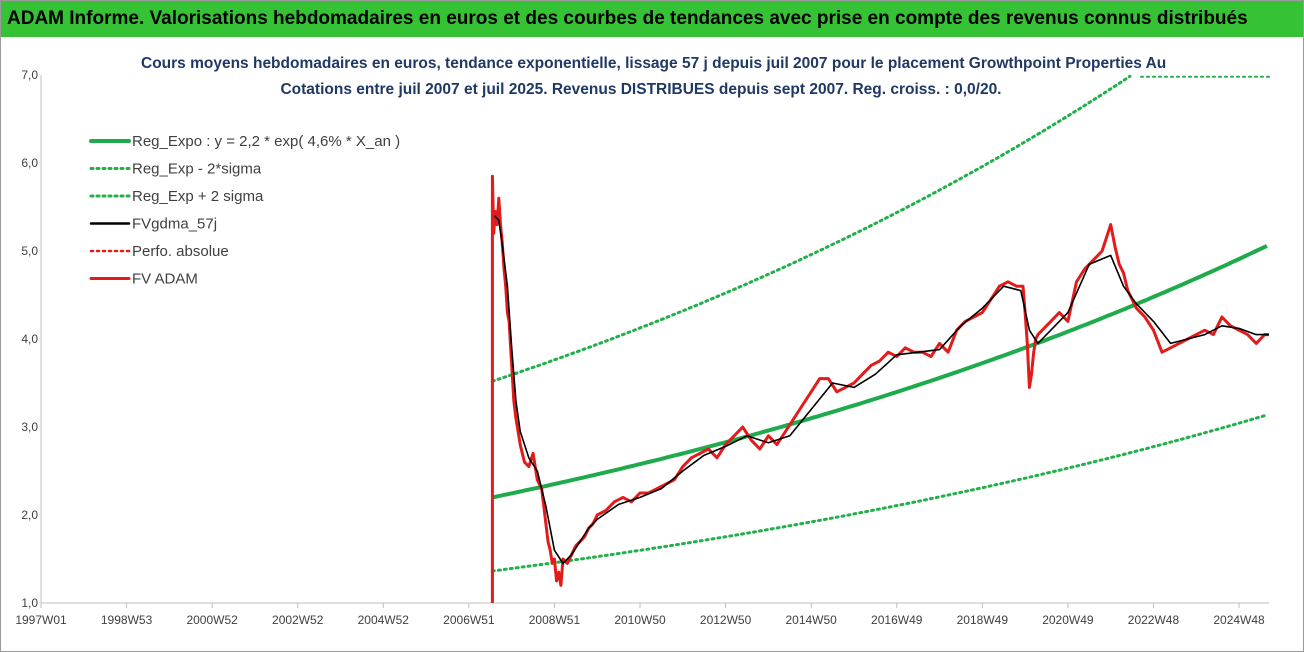 This screenshot has height=652, width=1304. I want to click on x-tick-label: 2016W49, so click(897, 620).